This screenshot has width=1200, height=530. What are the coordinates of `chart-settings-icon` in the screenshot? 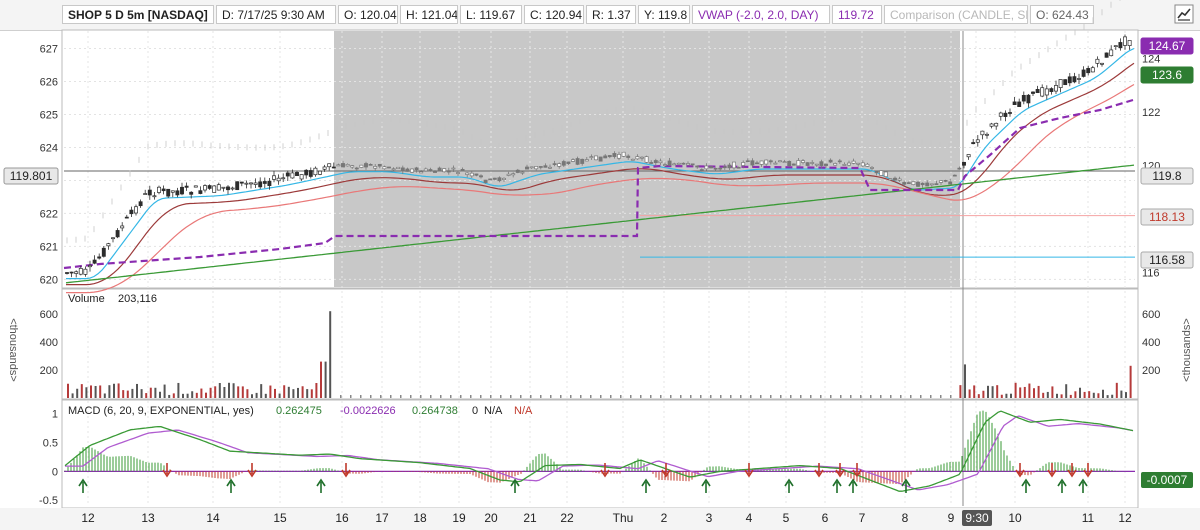 It's located at (1184, 14).